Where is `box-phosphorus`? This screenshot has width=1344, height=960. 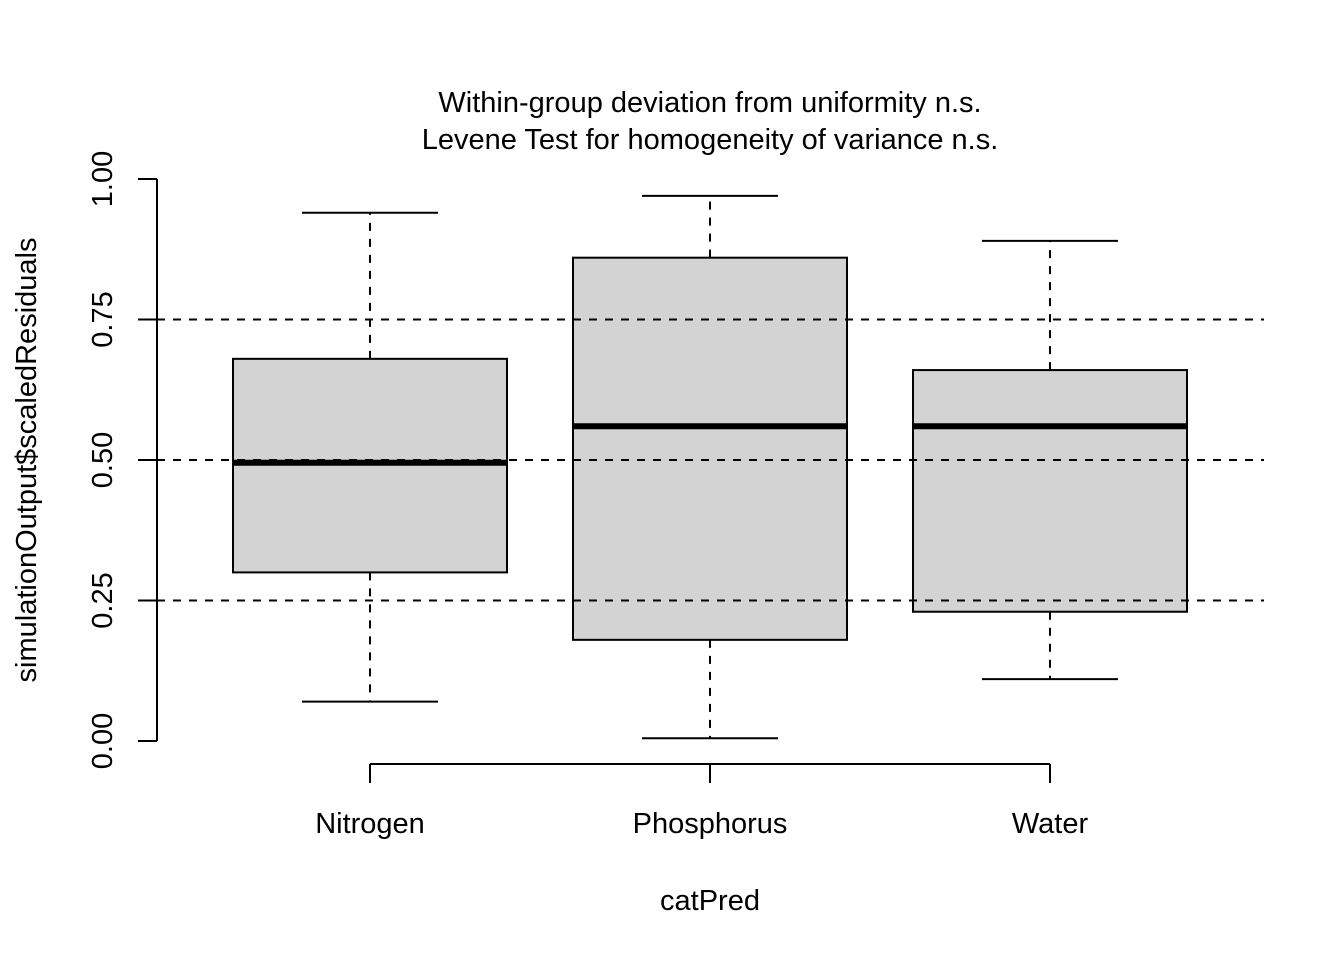 box-phosphorus is located at coordinates (710, 448).